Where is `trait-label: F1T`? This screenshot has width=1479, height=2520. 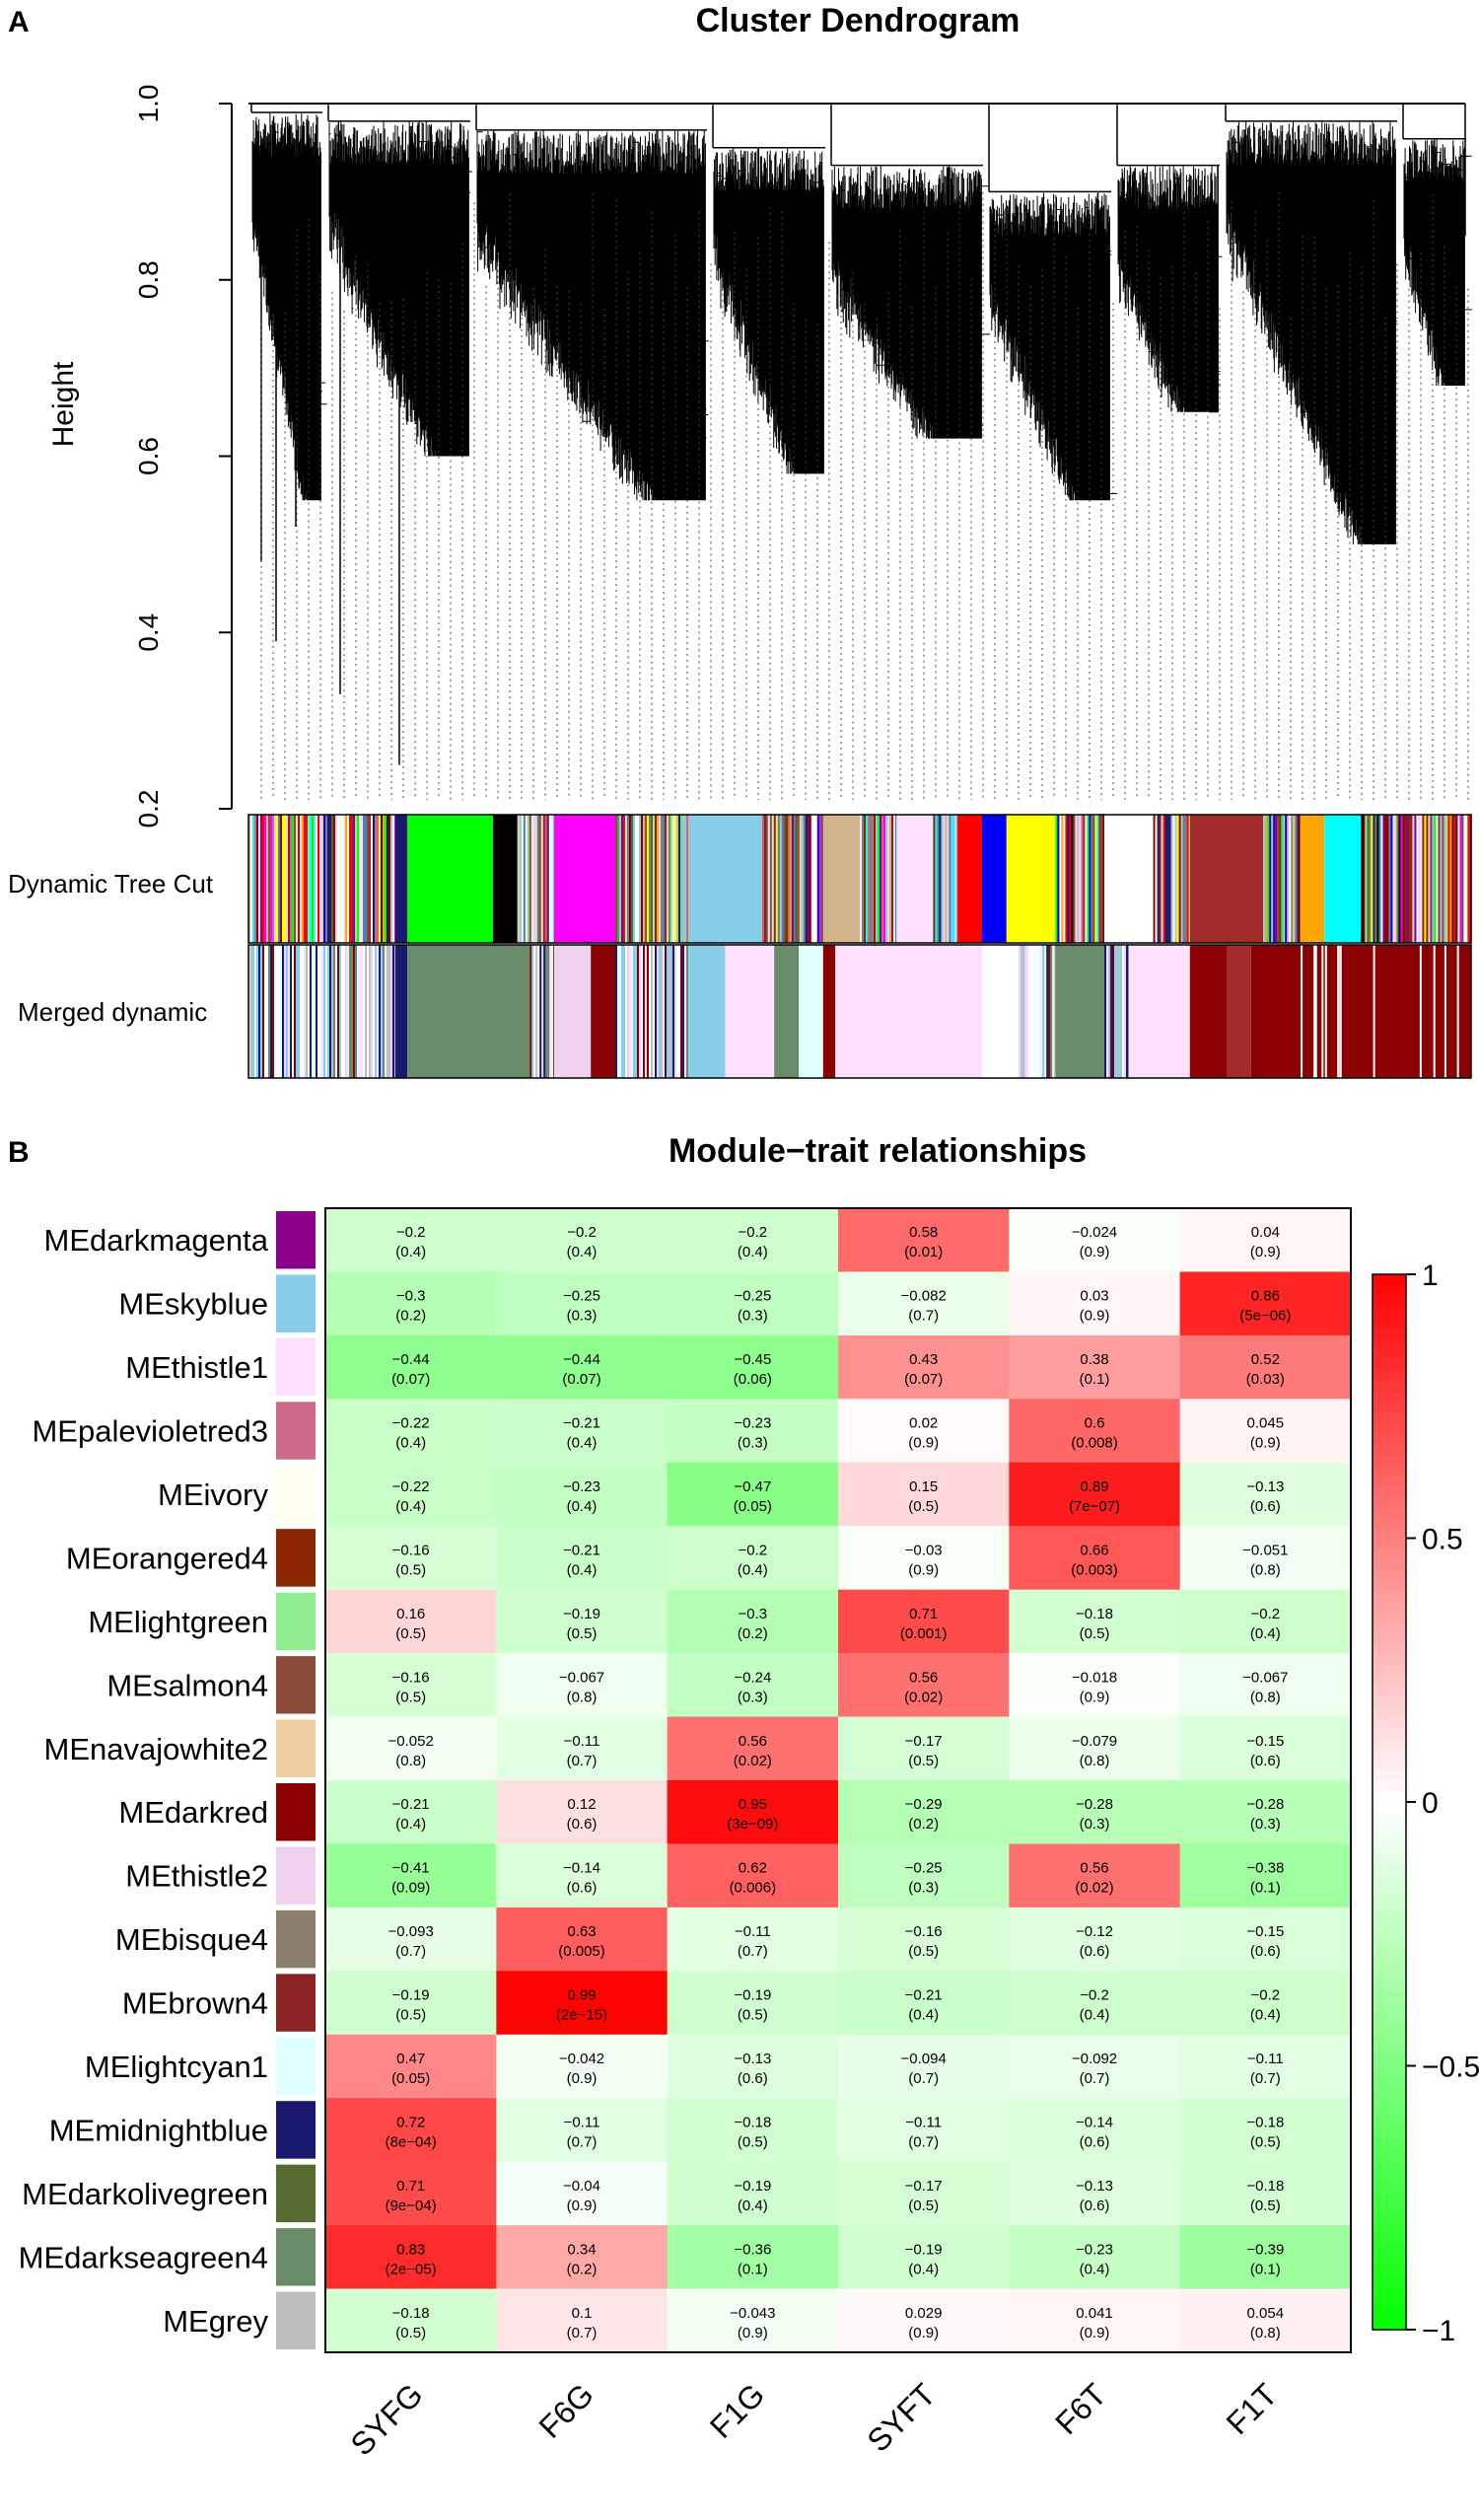 trait-label: F1T is located at coordinates (1252, 2408).